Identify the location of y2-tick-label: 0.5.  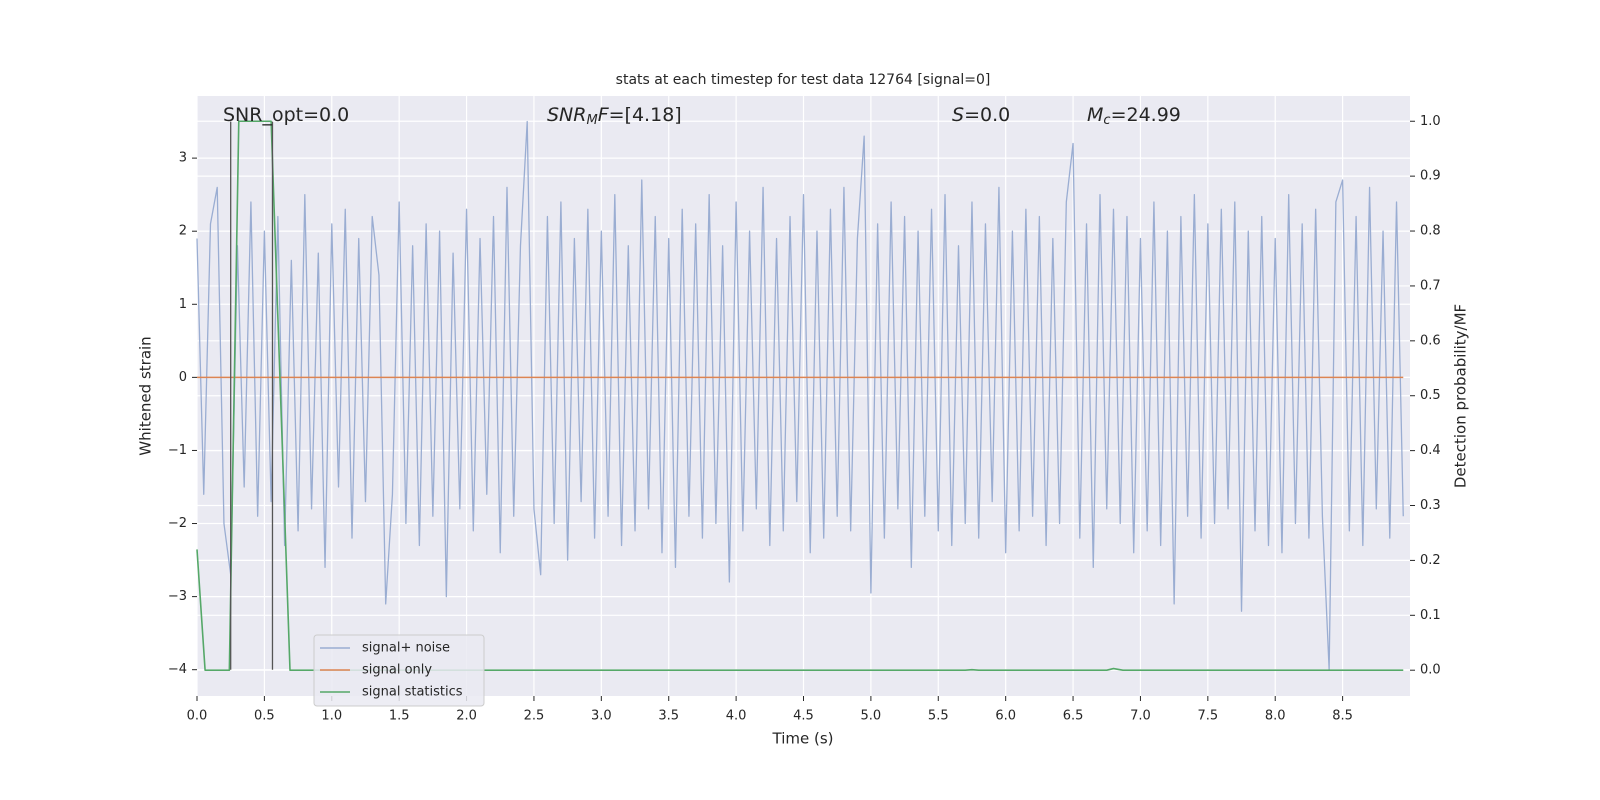
(1430, 395).